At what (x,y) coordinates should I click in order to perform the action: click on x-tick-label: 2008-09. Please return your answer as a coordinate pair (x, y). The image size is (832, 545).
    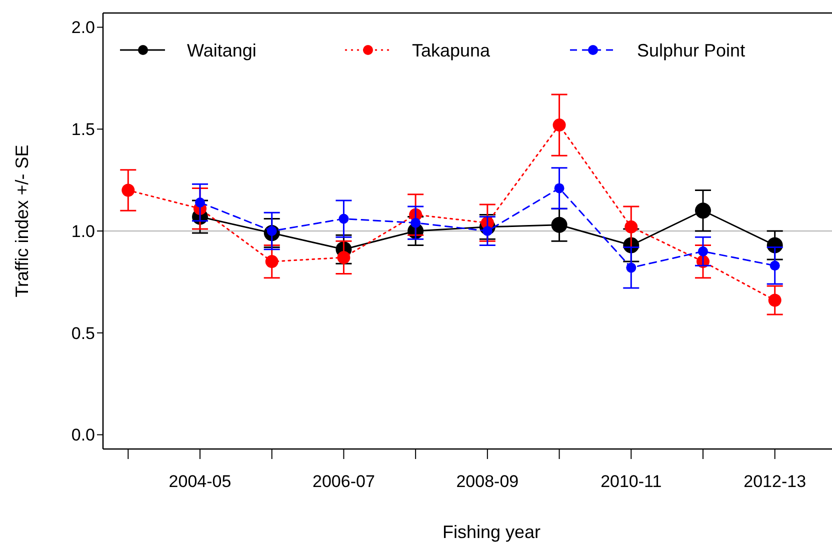
    Looking at the image, I should click on (487, 481).